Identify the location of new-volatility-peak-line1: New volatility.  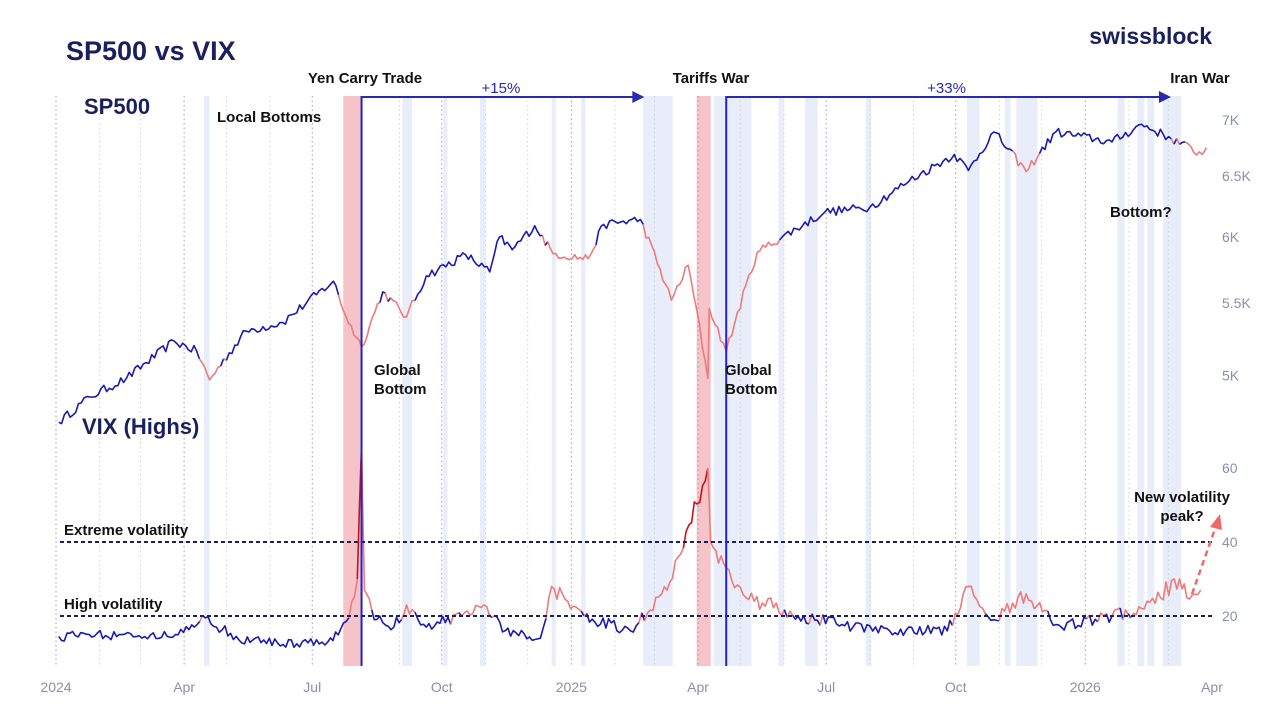
(1182, 497).